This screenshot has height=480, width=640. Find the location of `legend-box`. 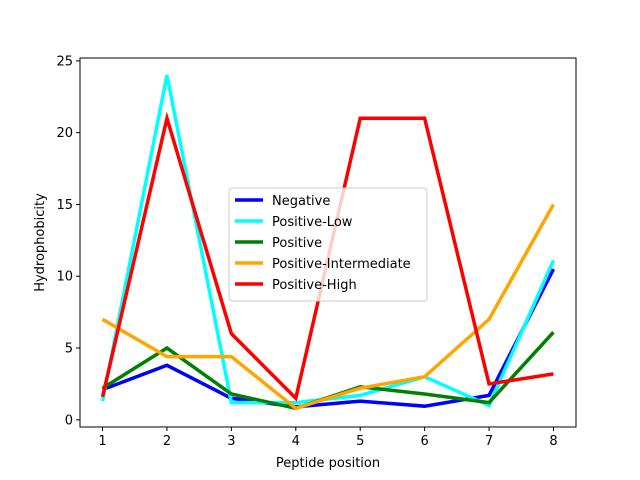

legend-box is located at coordinates (328, 244).